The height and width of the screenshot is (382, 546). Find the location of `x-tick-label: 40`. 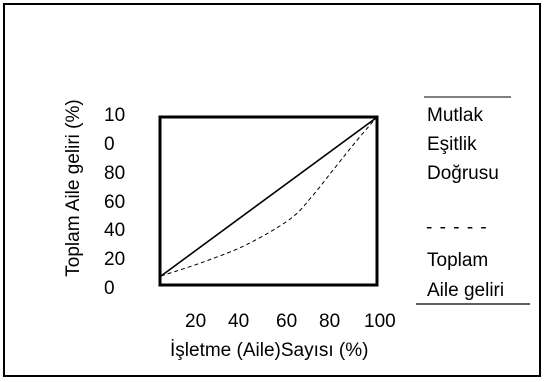

x-tick-label: 40 is located at coordinates (239, 321).